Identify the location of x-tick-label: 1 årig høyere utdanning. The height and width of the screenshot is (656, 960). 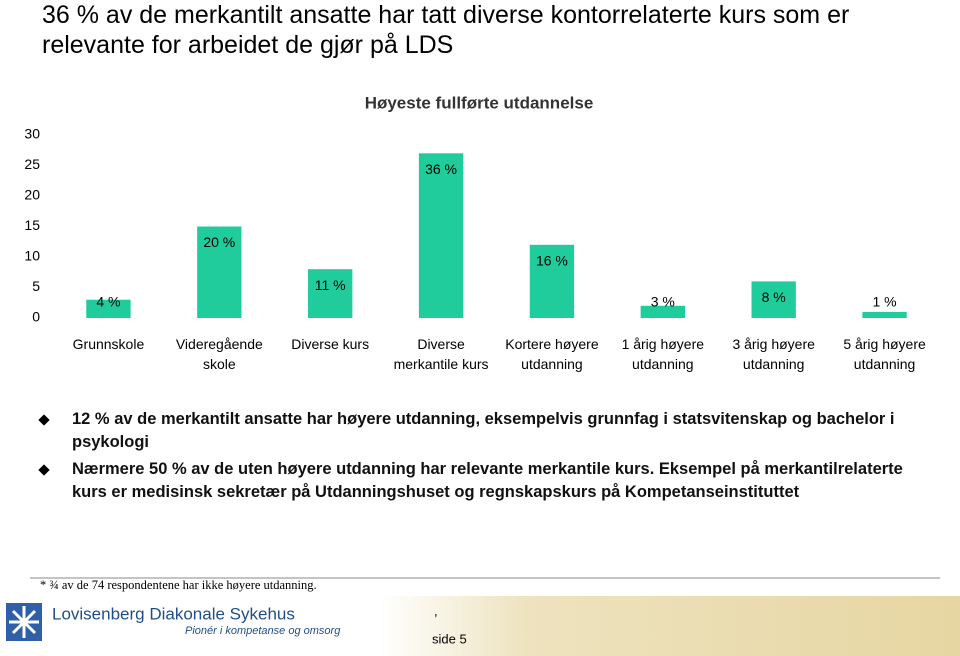
(663, 354).